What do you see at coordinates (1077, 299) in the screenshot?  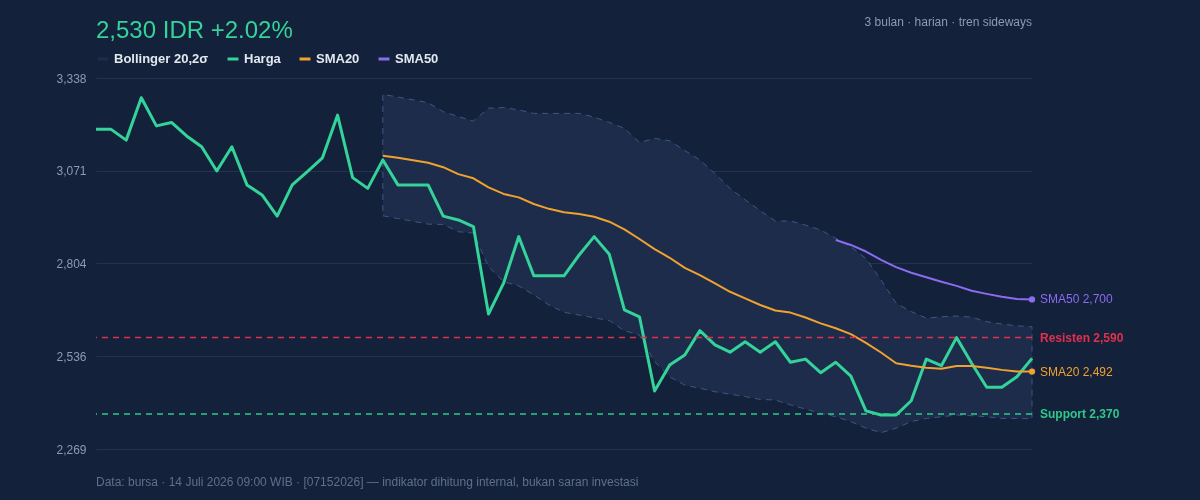 I see `data-label: SMA50 2,700` at bounding box center [1077, 299].